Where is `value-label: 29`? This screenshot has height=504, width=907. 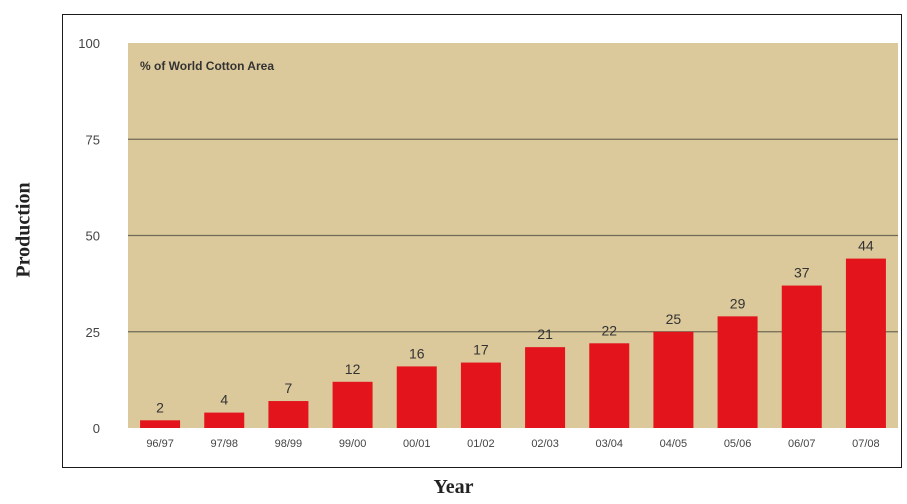 value-label: 29 is located at coordinates (738, 303).